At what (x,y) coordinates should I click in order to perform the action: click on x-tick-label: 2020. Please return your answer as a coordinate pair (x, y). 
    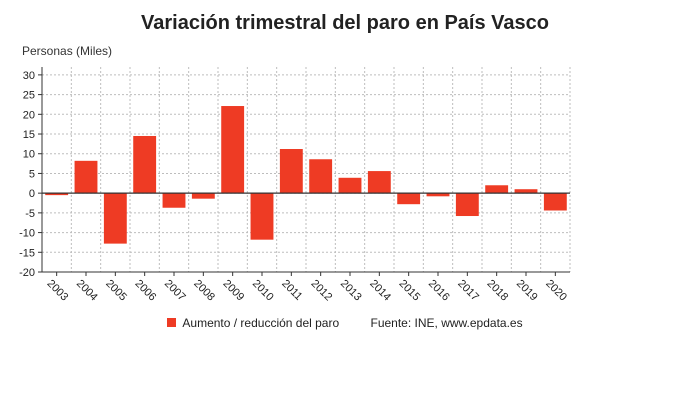
    Looking at the image, I should click on (556, 291).